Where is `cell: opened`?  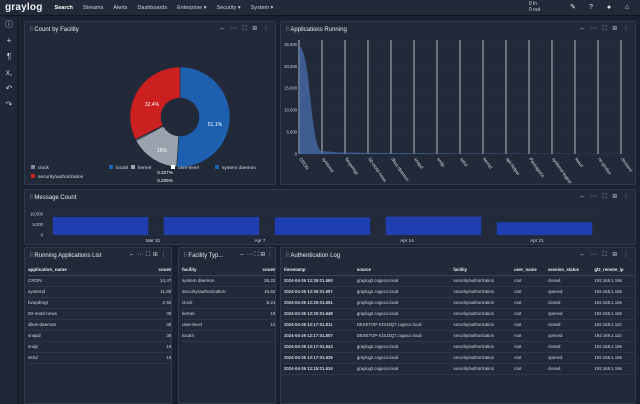
cell: opened is located at coordinates (571, 336).